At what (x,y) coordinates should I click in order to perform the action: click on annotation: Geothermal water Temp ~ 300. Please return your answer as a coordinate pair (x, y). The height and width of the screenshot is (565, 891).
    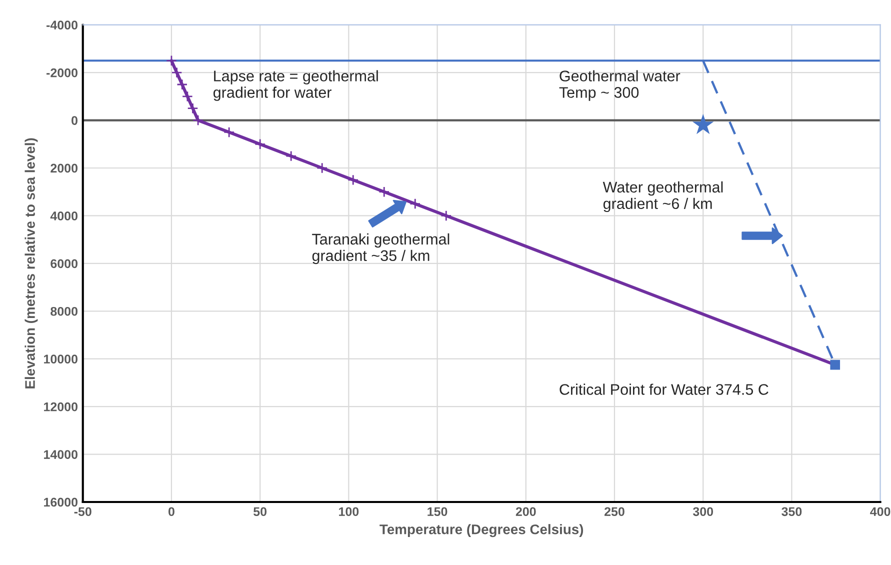
    Looking at the image, I should click on (619, 85).